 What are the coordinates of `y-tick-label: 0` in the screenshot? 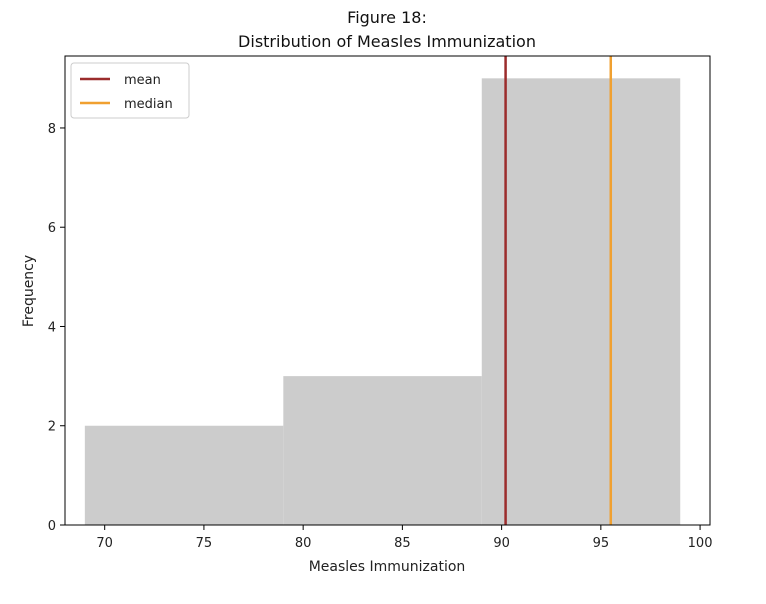 It's located at (52, 526).